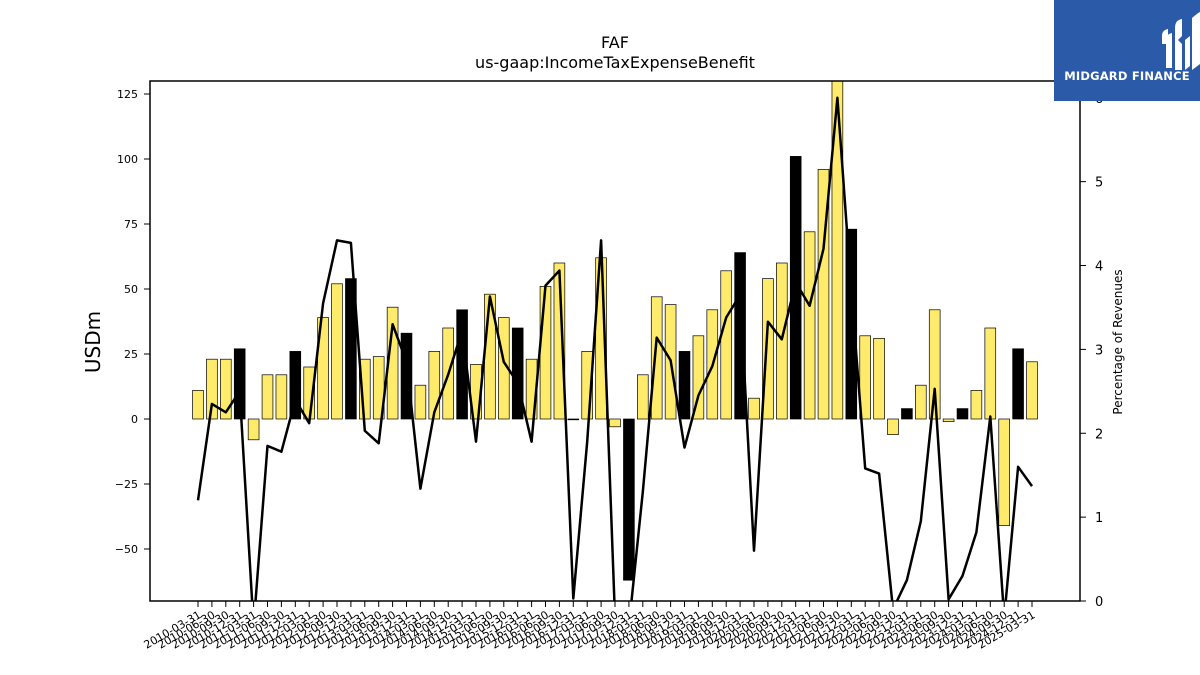  I want to click on y-tick-label: 75, so click(131, 224).